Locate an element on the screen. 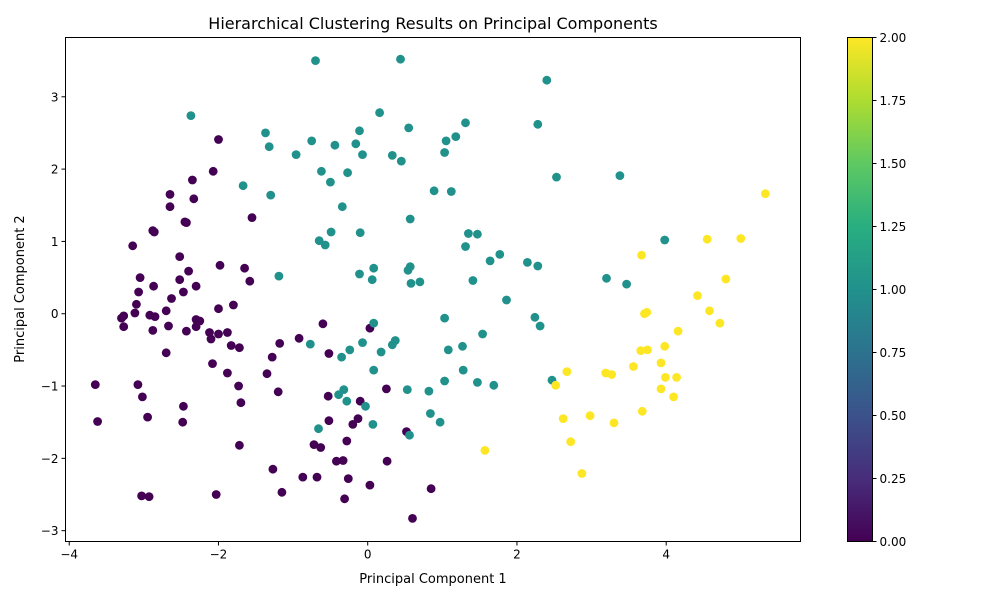 Image resolution: width=1000 pixels, height=604 pixels. colorbar-axis: 0.00 0.25 0.50 0.75 1.00 1.25 1.50 1.75 2.00 is located at coordinates (889, 290).